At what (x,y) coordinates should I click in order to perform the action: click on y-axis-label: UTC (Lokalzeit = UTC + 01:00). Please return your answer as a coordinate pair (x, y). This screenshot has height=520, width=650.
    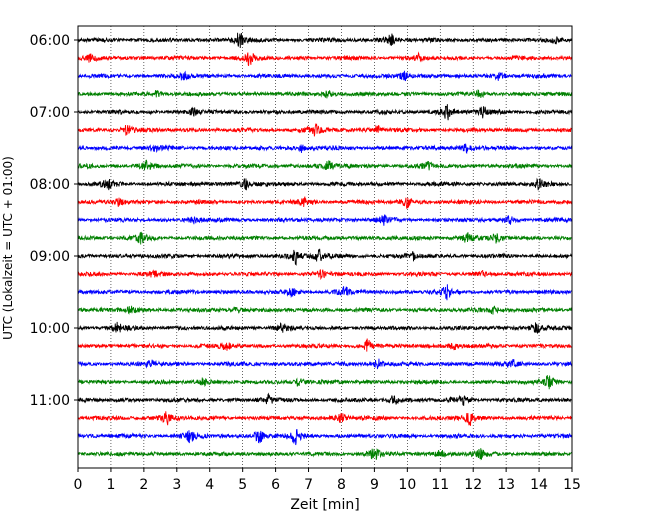
    Looking at the image, I should click on (8, 248).